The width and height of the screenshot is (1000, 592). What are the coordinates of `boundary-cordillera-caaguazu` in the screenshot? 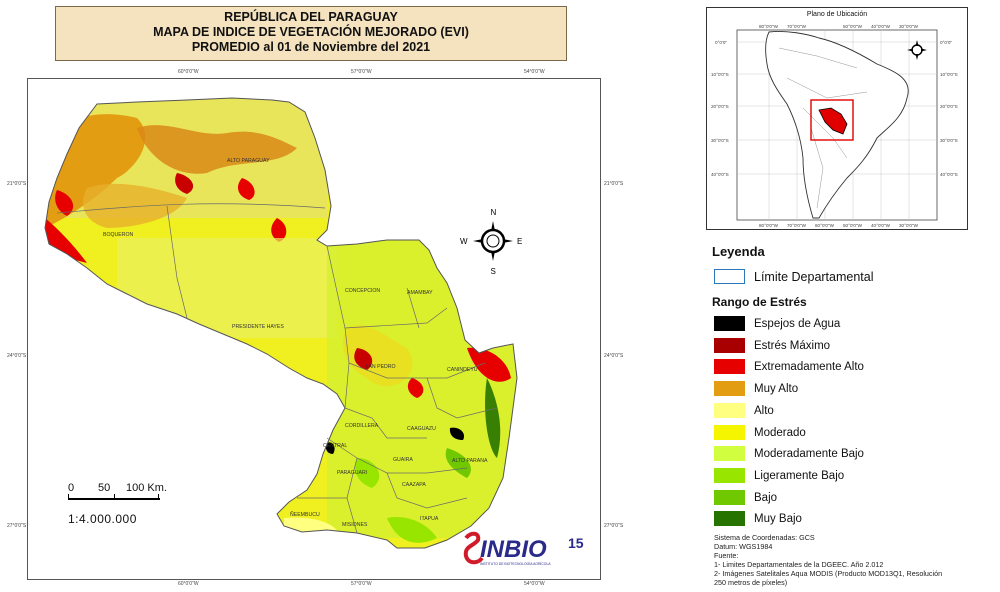 It's located at (385, 423).